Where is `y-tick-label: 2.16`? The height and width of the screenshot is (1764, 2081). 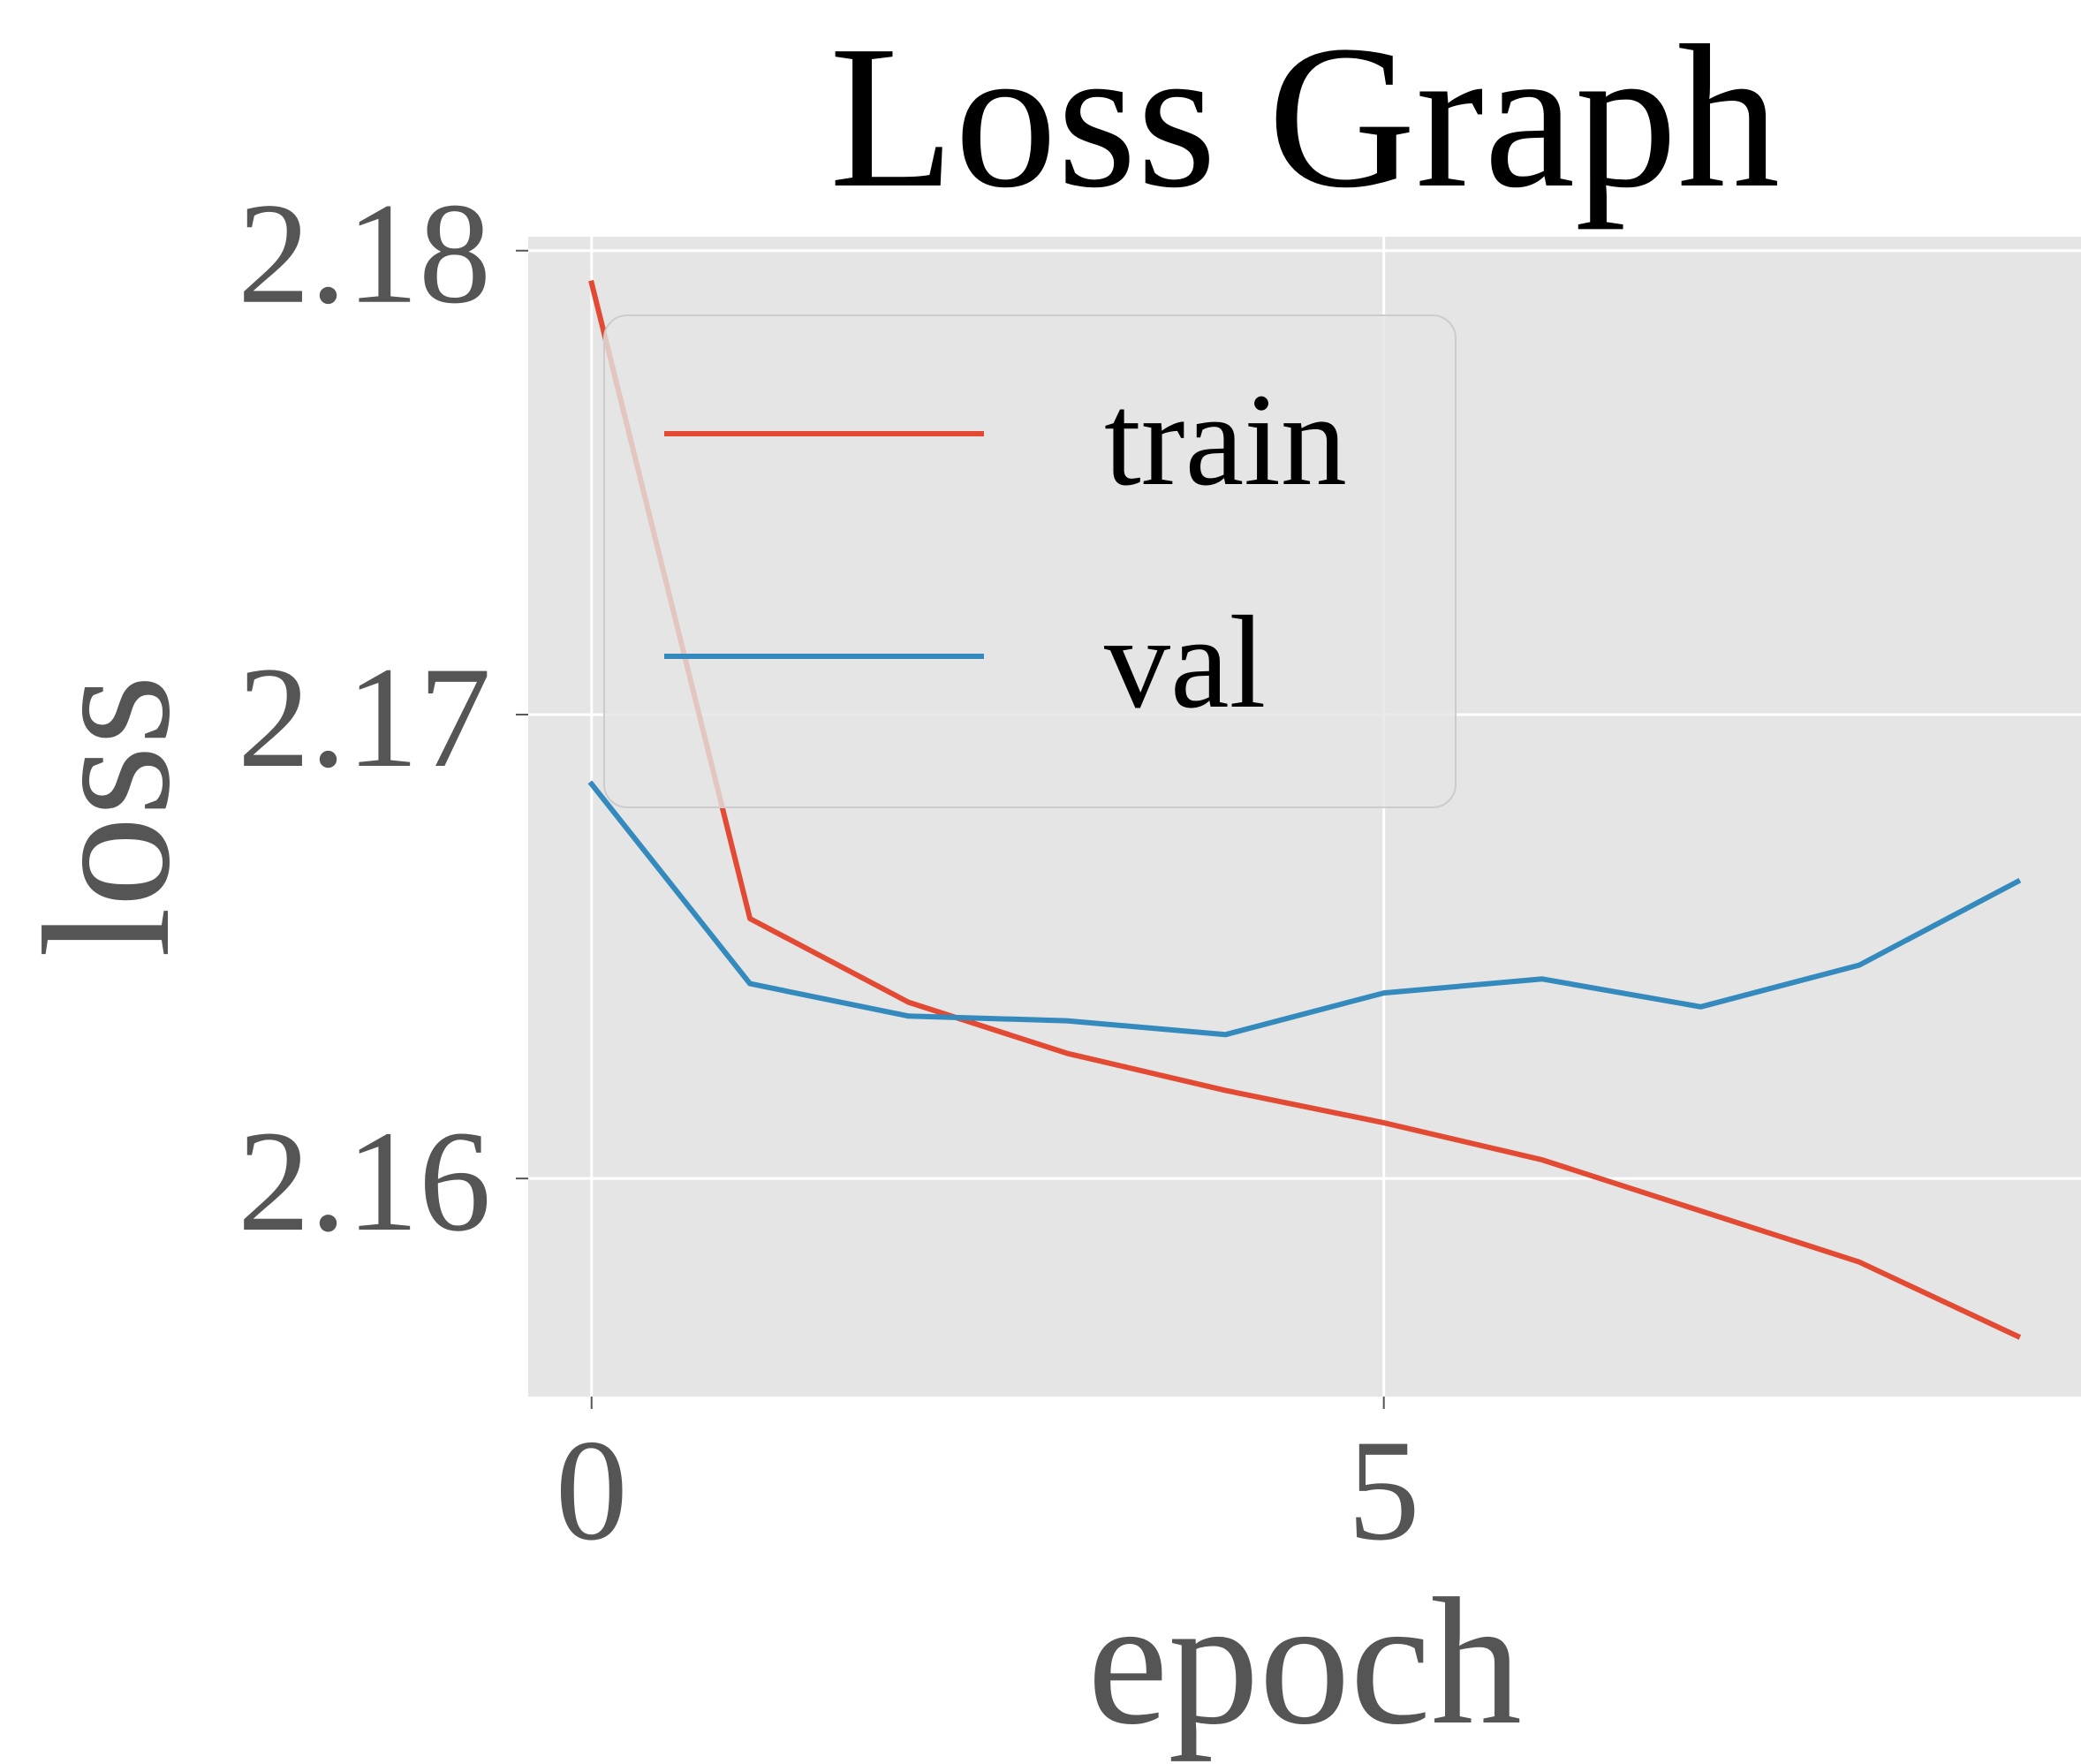
y-tick-label: 2.16 is located at coordinates (364, 1181).